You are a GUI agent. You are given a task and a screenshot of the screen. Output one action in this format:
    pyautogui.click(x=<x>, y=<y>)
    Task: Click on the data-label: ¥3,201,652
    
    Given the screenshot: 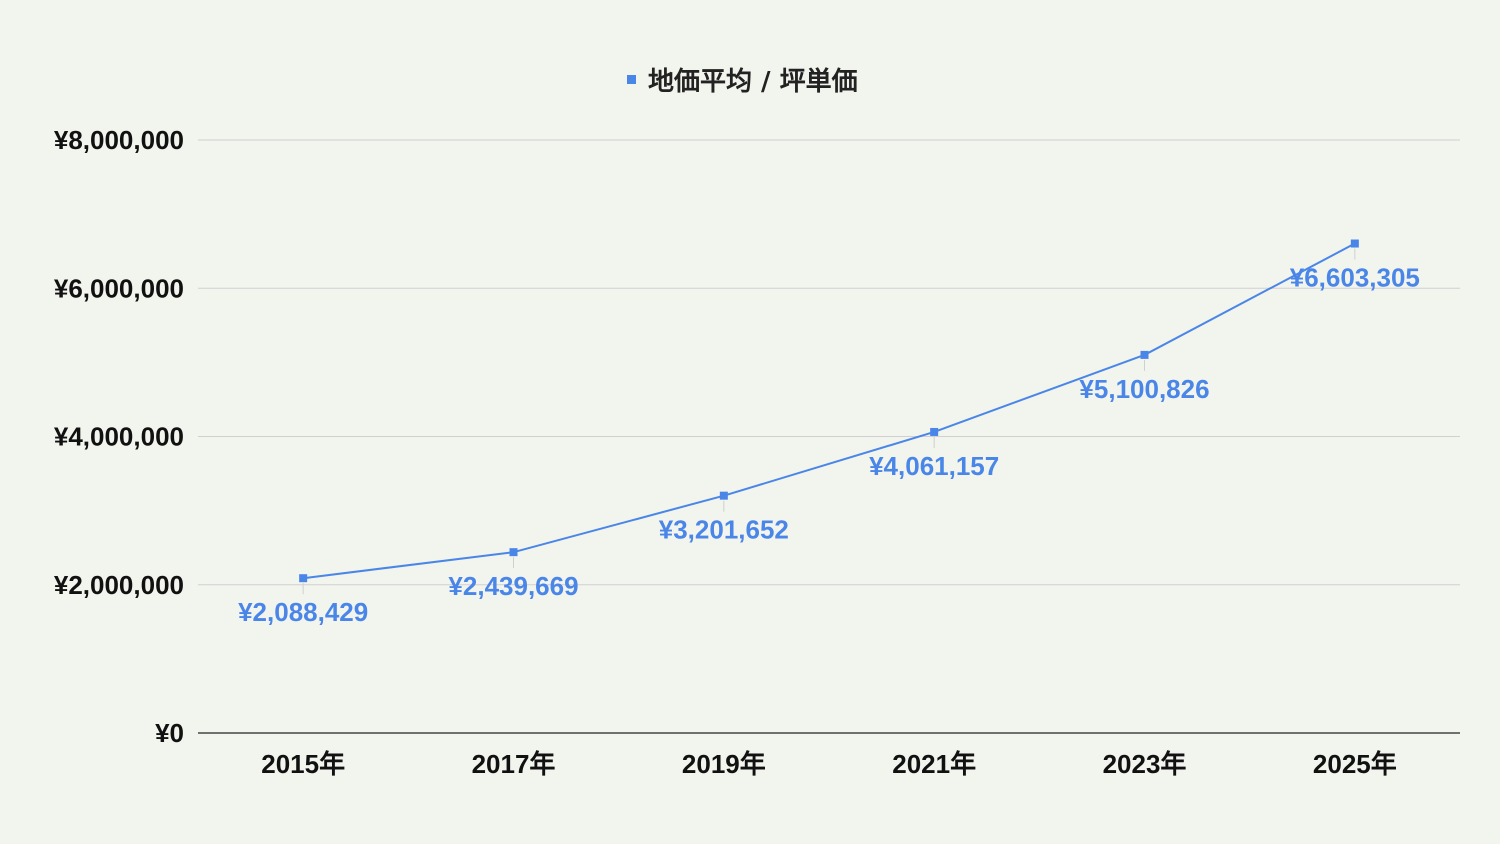 What is the action you would take?
    pyautogui.click(x=724, y=530)
    